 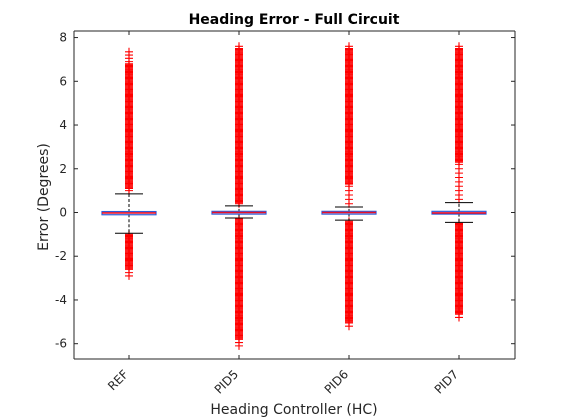 I want to click on y-tick-label: -4, so click(x=61, y=300).